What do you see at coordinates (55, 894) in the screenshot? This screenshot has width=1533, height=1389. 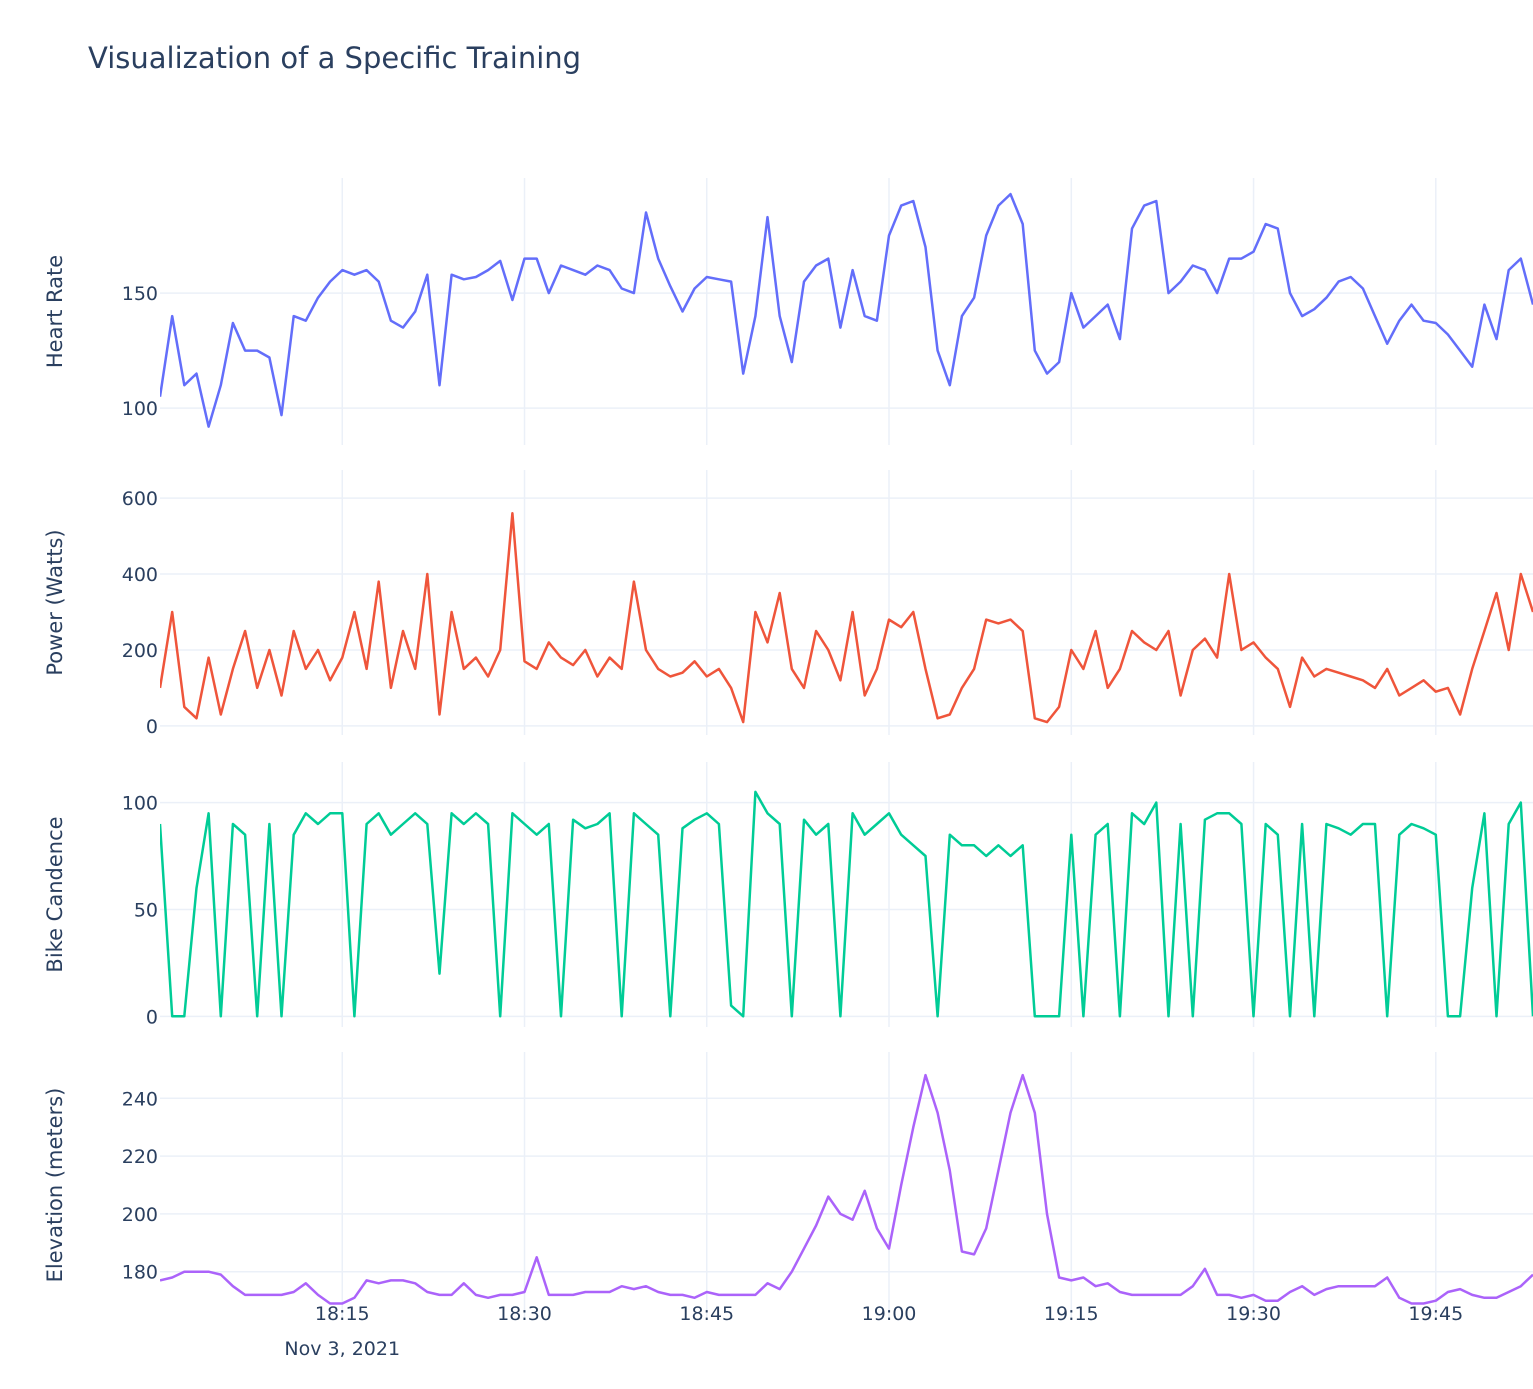 I see `y-axis-title: Bike Candence` at bounding box center [55, 894].